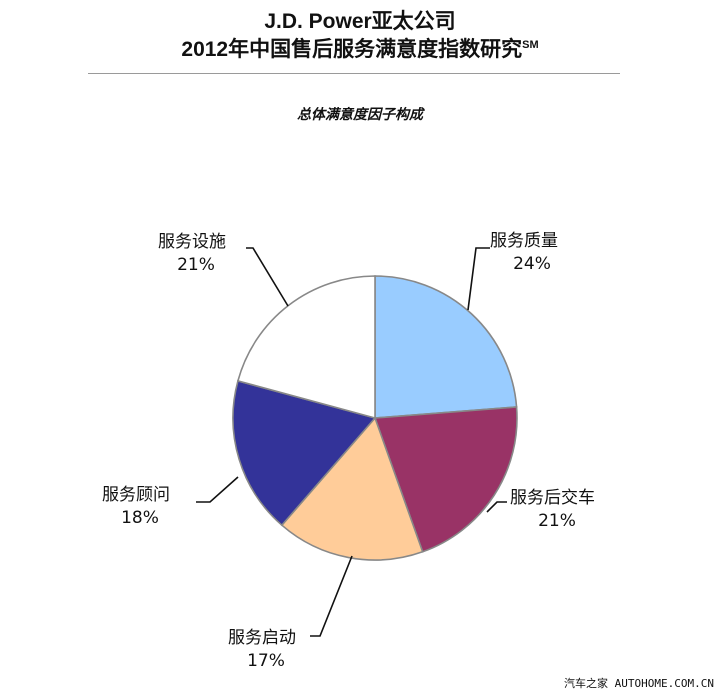 This screenshot has height=694, width=720. What do you see at coordinates (557, 521) in the screenshot?
I see `slice-percent-label-2: 21%` at bounding box center [557, 521].